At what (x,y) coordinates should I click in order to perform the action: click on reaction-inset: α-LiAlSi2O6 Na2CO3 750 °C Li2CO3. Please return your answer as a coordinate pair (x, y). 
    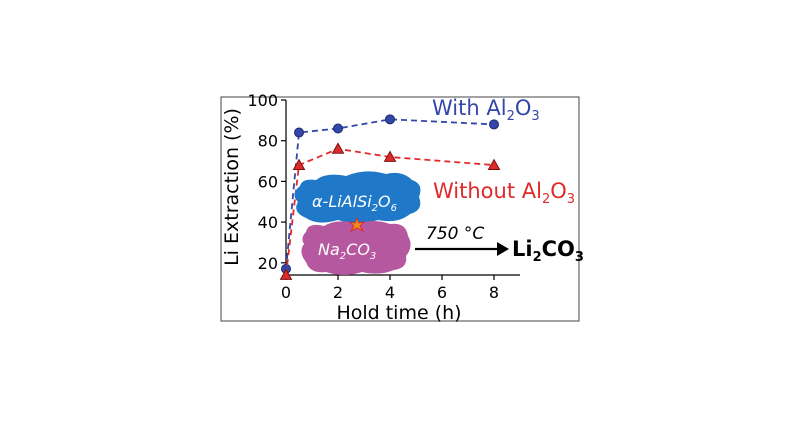
    Looking at the image, I should click on (439, 223).